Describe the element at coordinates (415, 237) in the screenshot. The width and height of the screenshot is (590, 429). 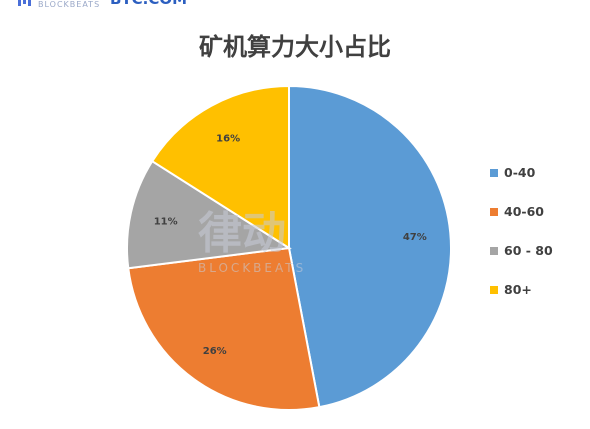
I see `slice-label-0-40: 47%` at that location.